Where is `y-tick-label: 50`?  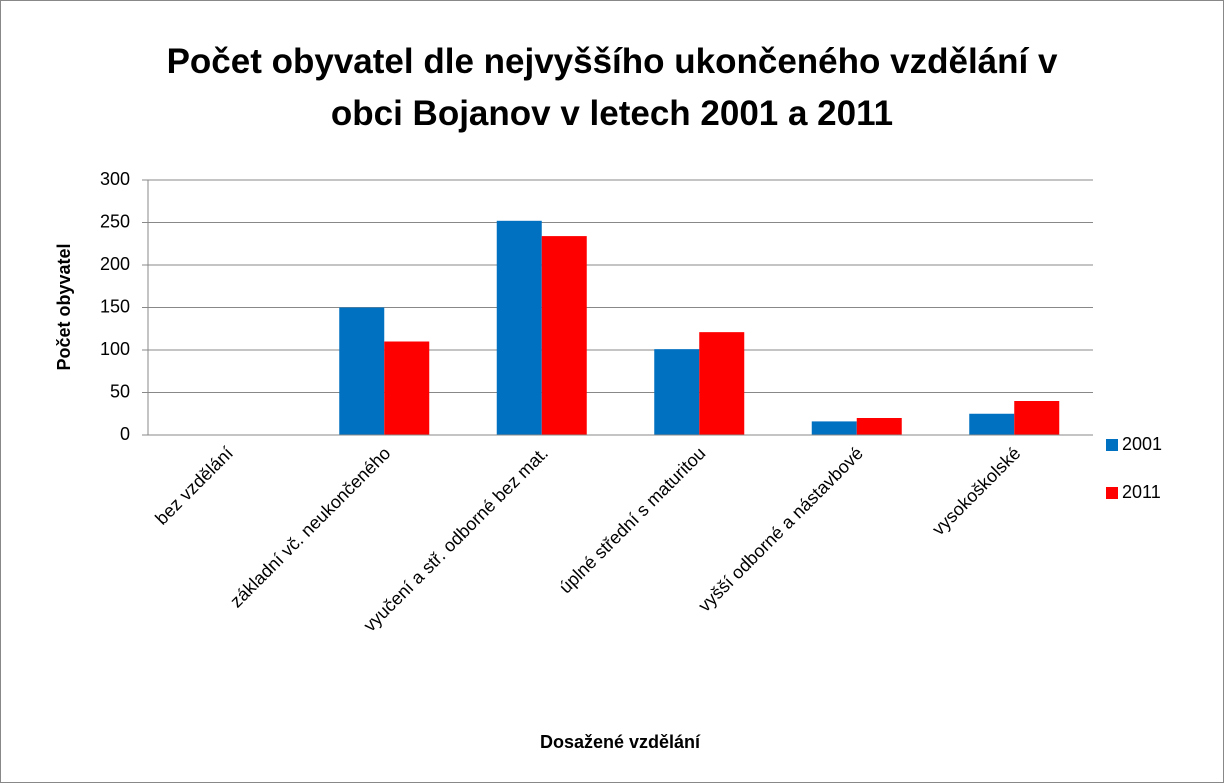 y-tick-label: 50 is located at coordinates (120, 391).